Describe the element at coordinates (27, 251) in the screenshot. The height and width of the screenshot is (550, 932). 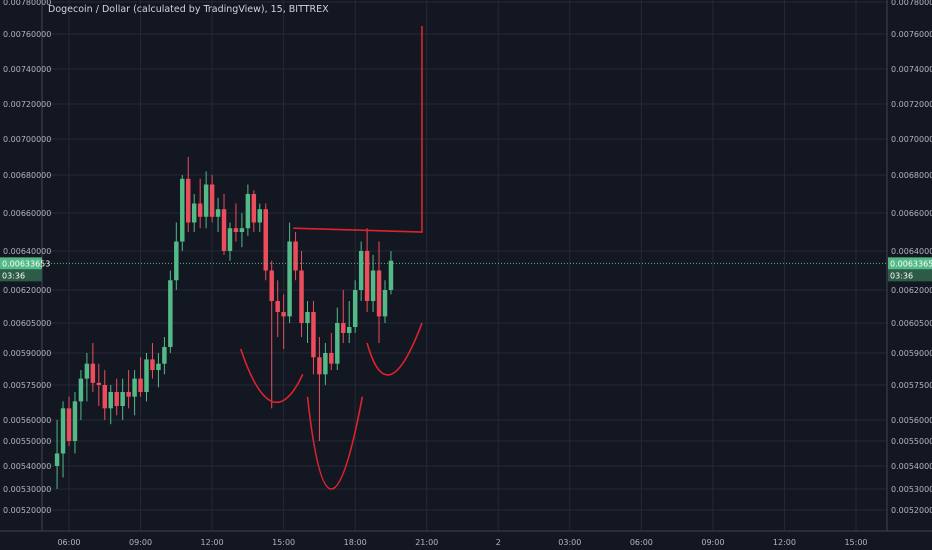
I see `y-tick-label-left: 0.00640000` at that location.